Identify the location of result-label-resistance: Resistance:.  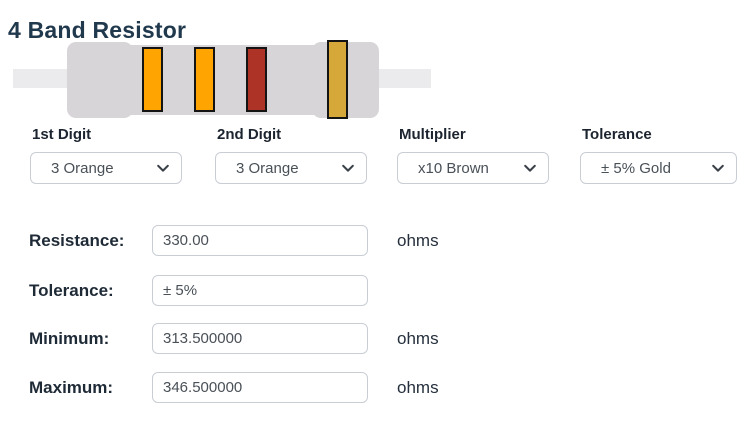
(77, 240).